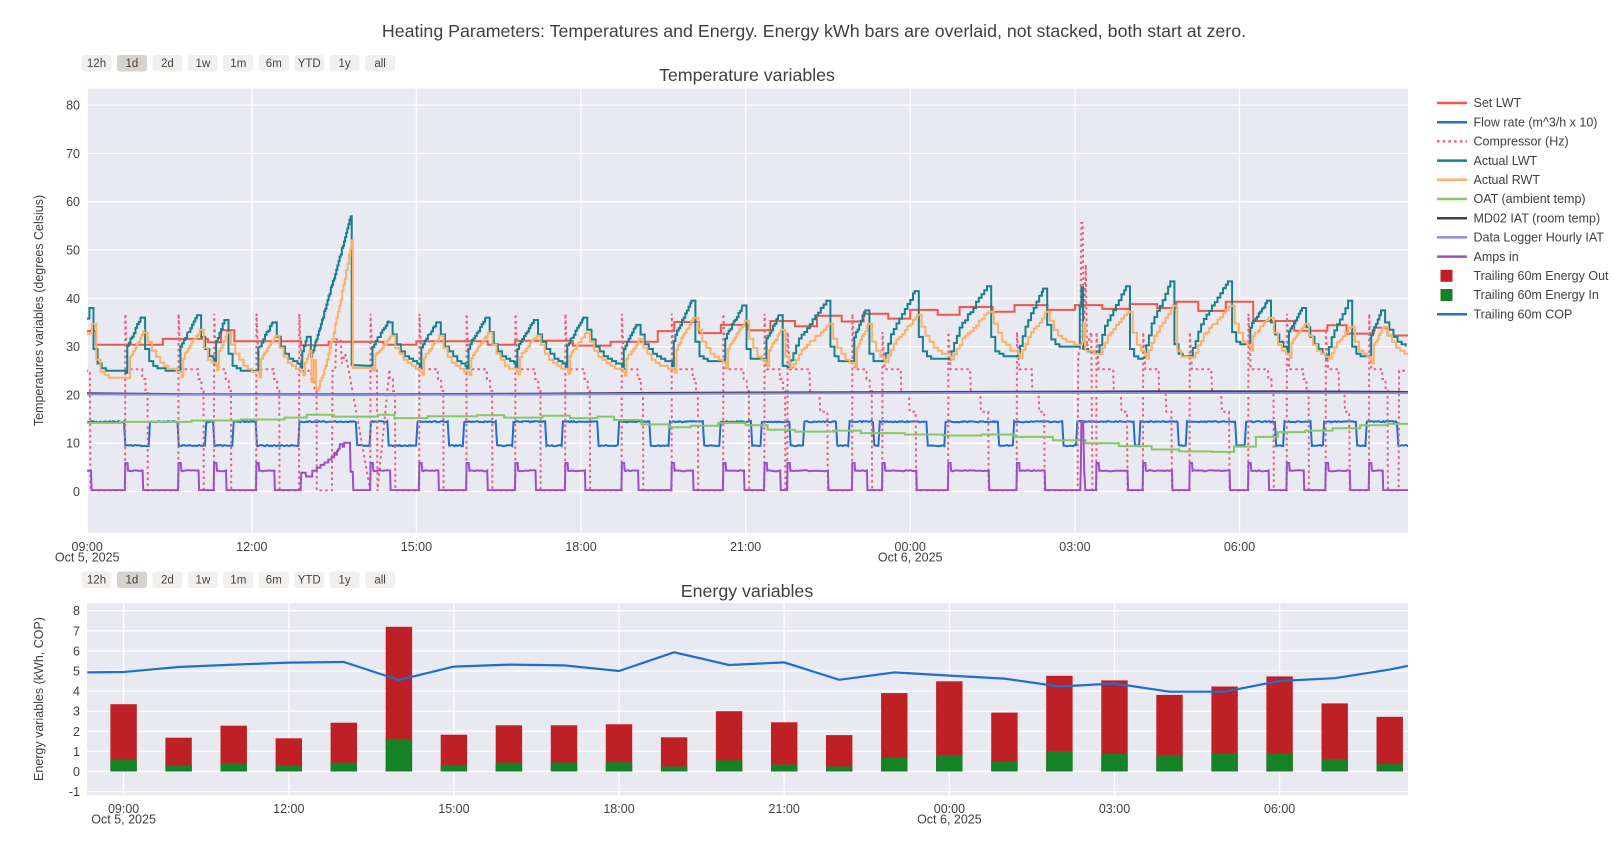  I want to click on svg-text: Trailing 60m Energy In, so click(1536, 295).